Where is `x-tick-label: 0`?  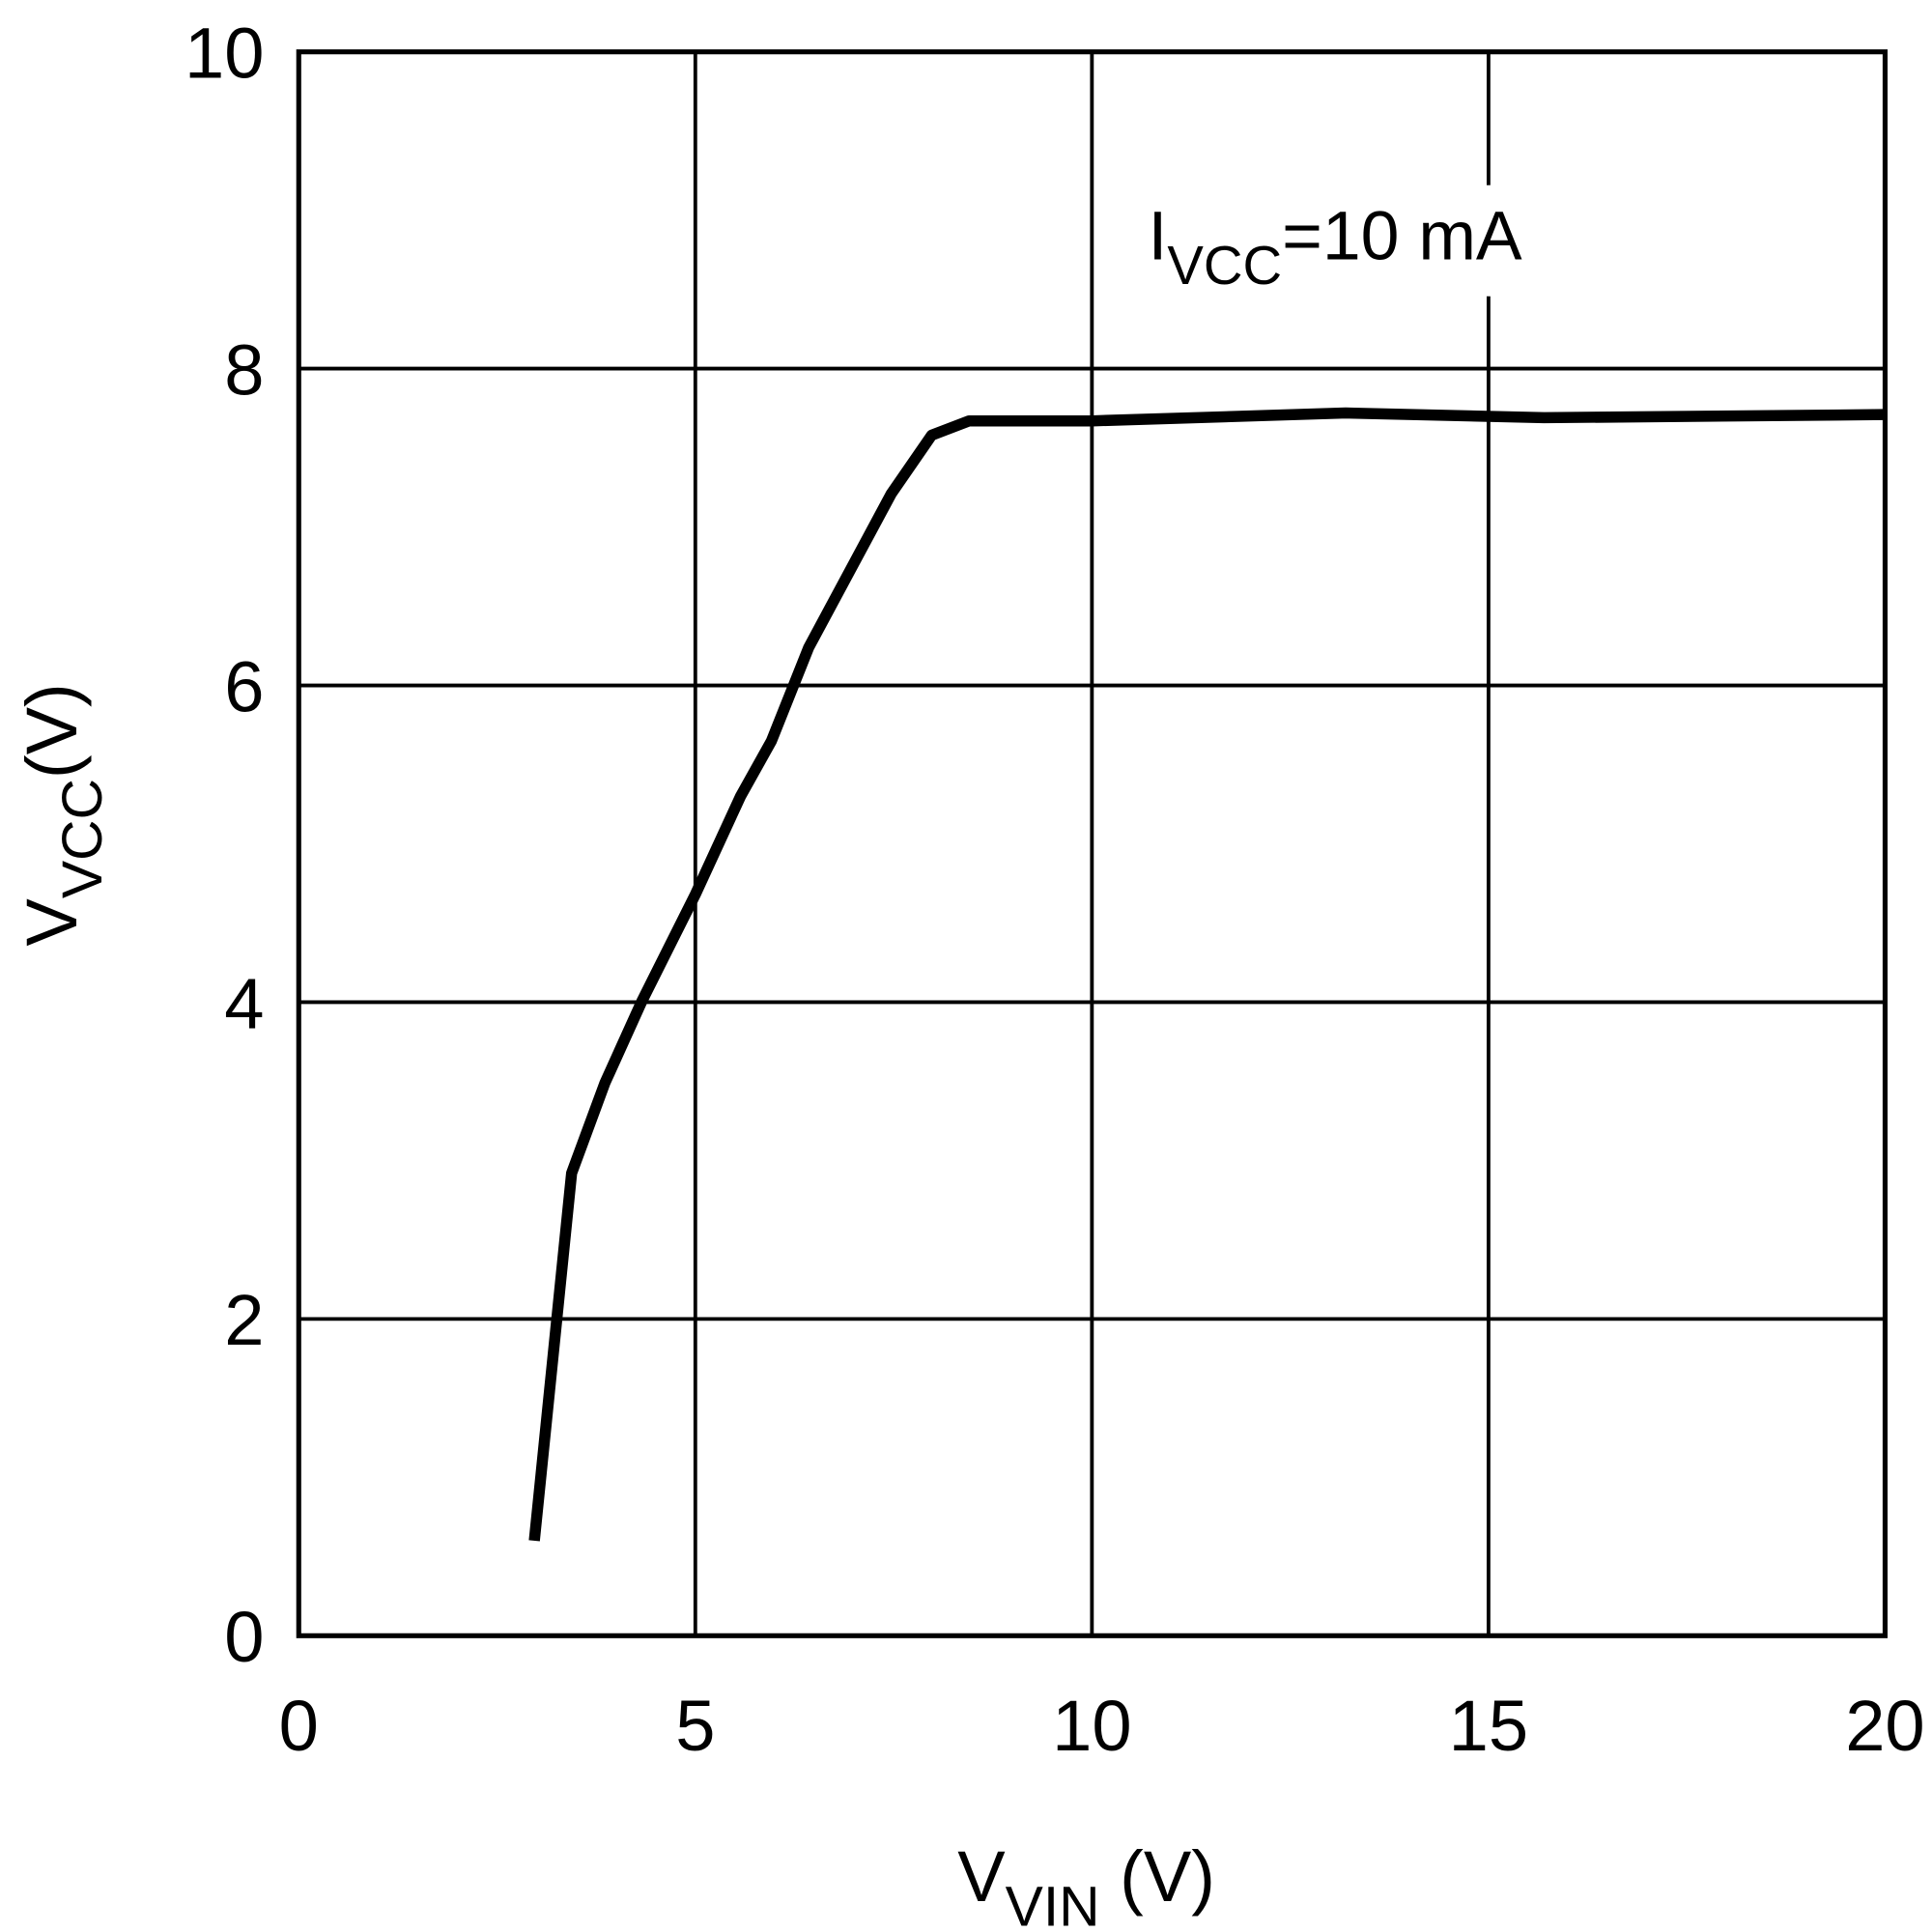
x-tick-label: 0 is located at coordinates (299, 1726).